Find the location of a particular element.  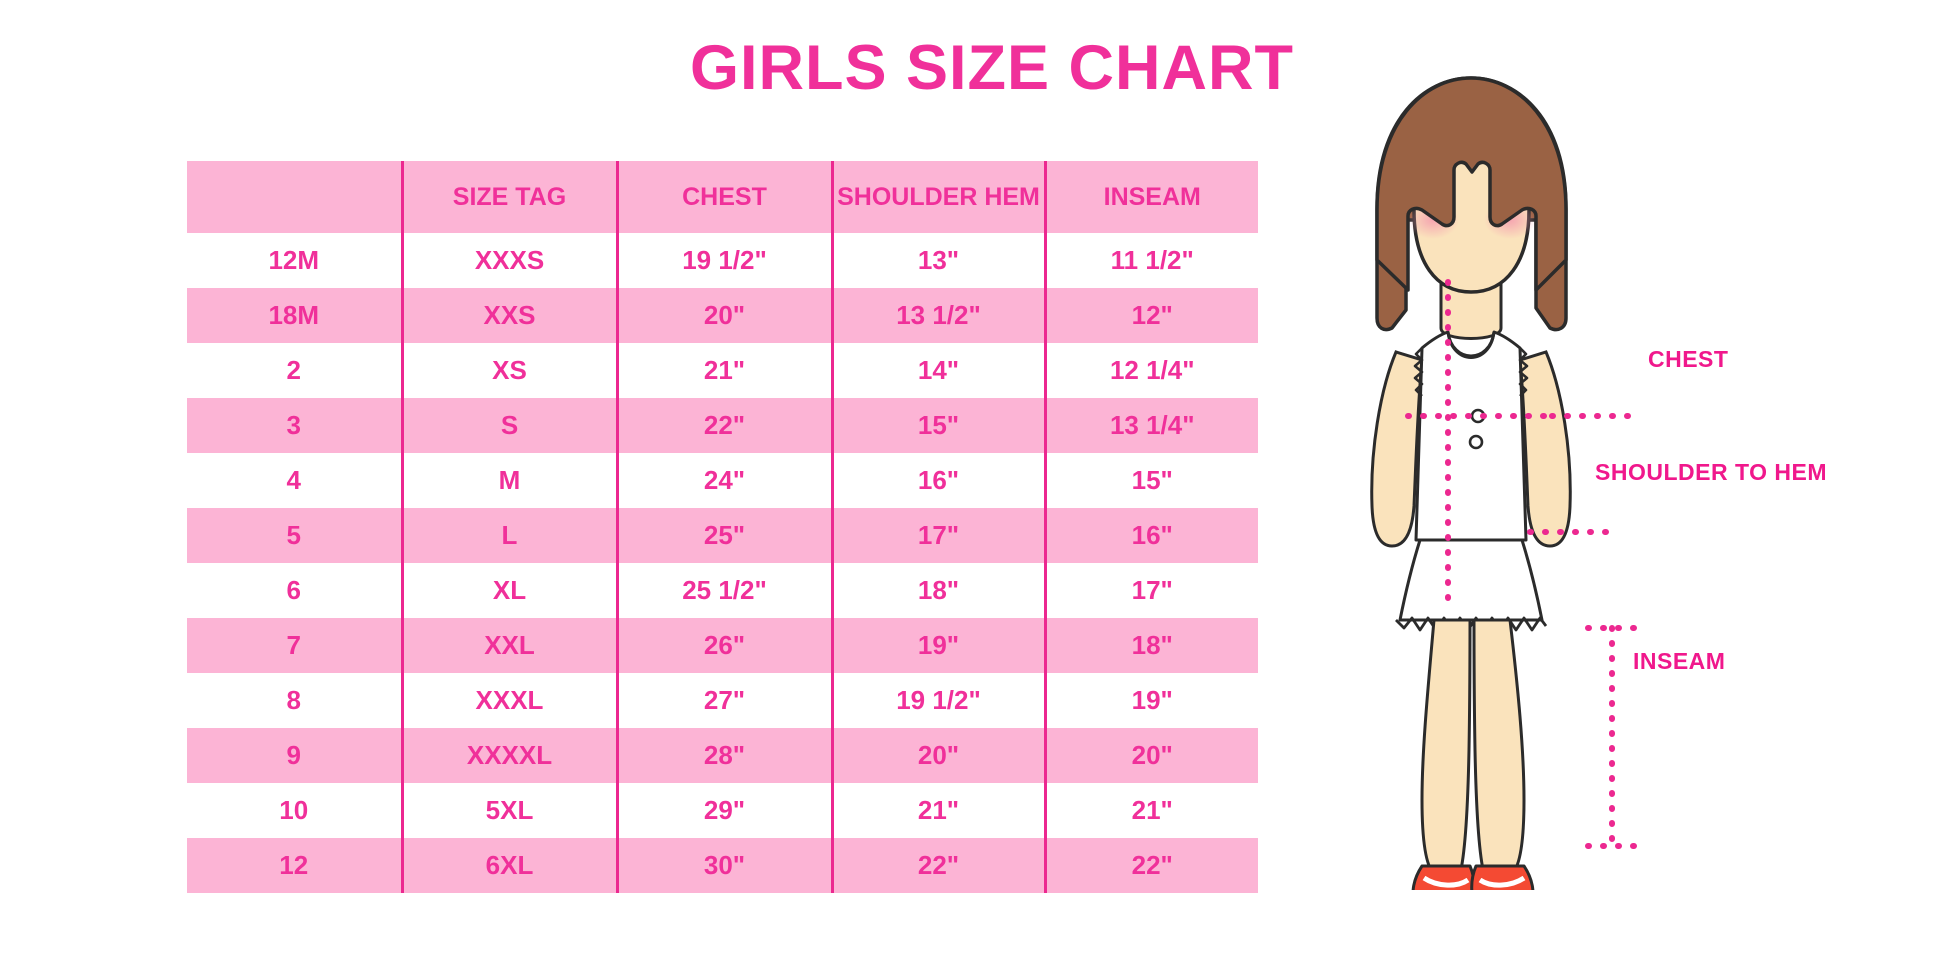

cell-chest: 25" is located at coordinates (725, 535).